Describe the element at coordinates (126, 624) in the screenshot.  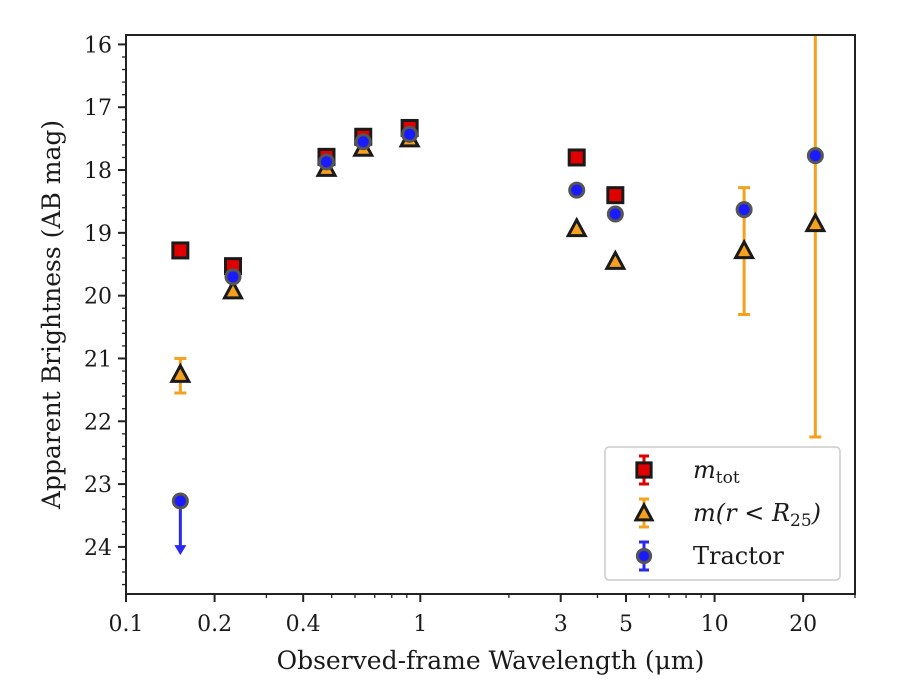
I see `x-tick-label: 0.1` at that location.